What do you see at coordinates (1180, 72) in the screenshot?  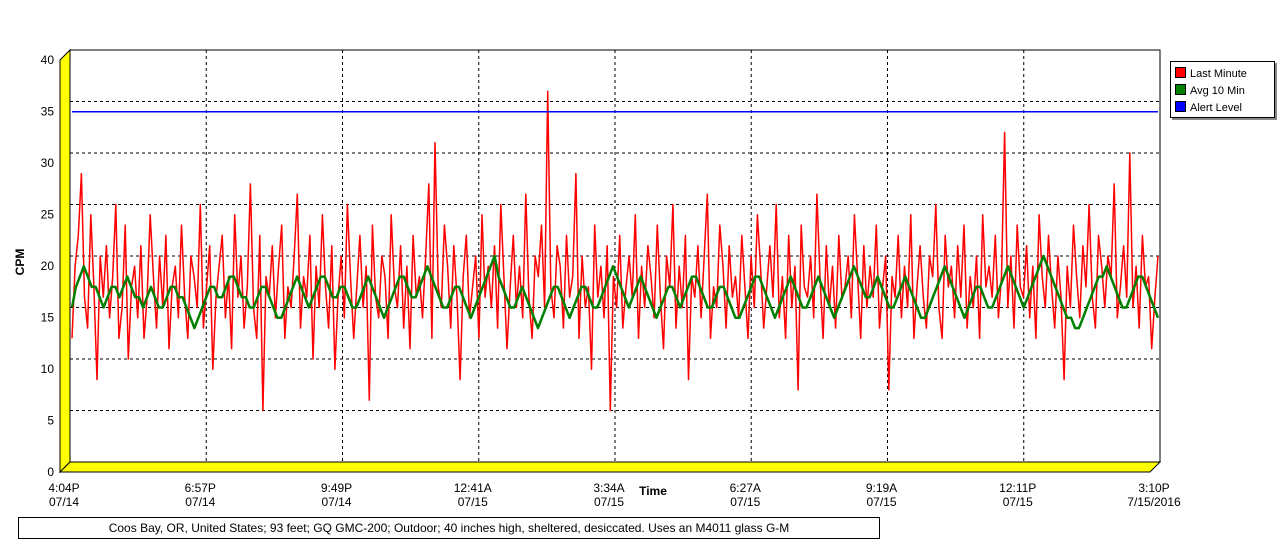 I see `legend-swatch-last-minute` at bounding box center [1180, 72].